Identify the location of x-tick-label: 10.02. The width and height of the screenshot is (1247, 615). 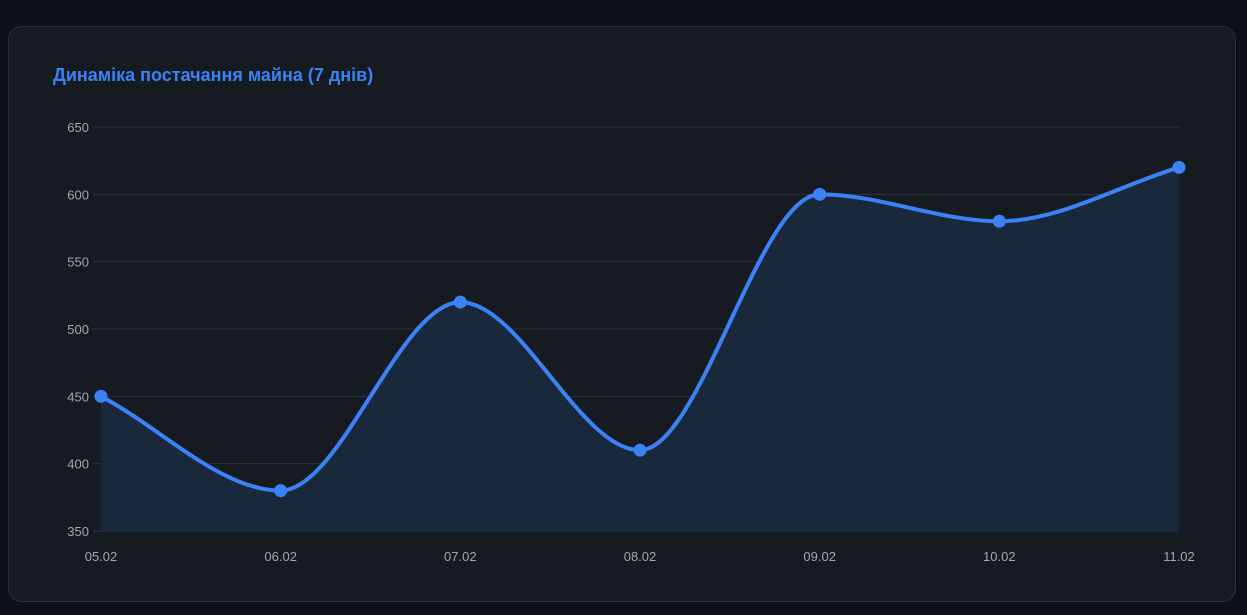
(999, 556).